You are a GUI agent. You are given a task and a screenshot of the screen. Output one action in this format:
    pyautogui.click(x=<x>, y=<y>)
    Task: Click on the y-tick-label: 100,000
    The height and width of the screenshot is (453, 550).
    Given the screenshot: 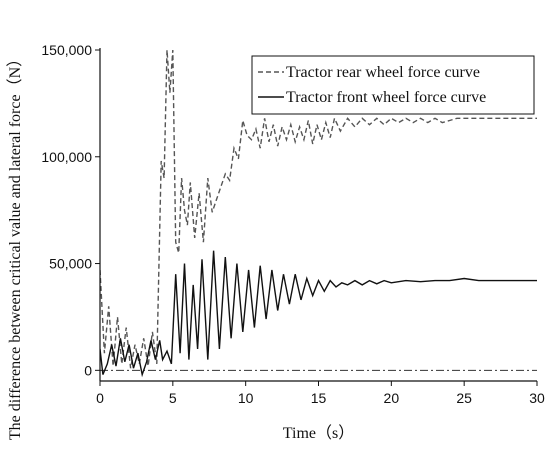 What is the action you would take?
    pyautogui.click(x=66, y=157)
    